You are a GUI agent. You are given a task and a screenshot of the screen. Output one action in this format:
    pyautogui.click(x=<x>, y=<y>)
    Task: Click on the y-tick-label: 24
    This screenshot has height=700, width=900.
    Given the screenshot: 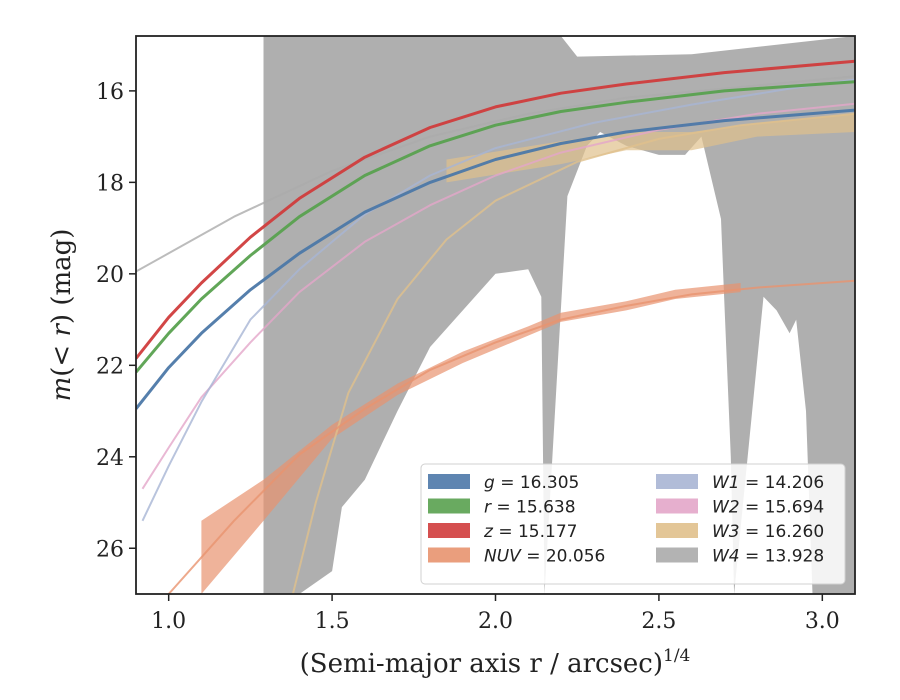 What is the action you would take?
    pyautogui.click(x=110, y=458)
    